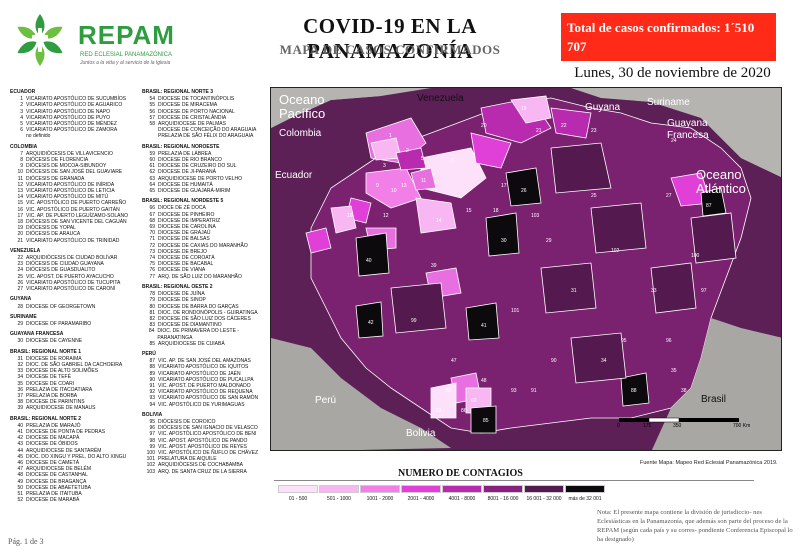 The height and width of the screenshot is (550, 800). I want to click on jurisdiction-item: 15 VIC. APOSTÓLICO DE PUERTO CARREÑO, so click(74, 203).